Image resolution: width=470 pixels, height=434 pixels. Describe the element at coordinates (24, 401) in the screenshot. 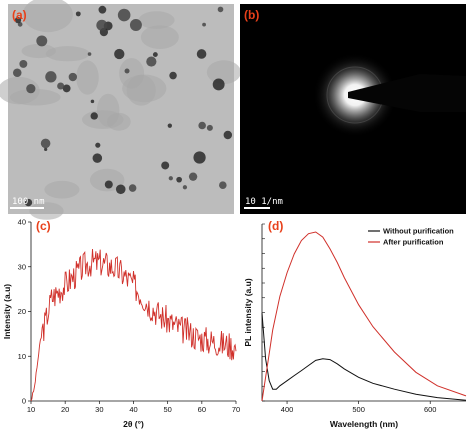

I see `c-y-tick-label: 0` at that location.